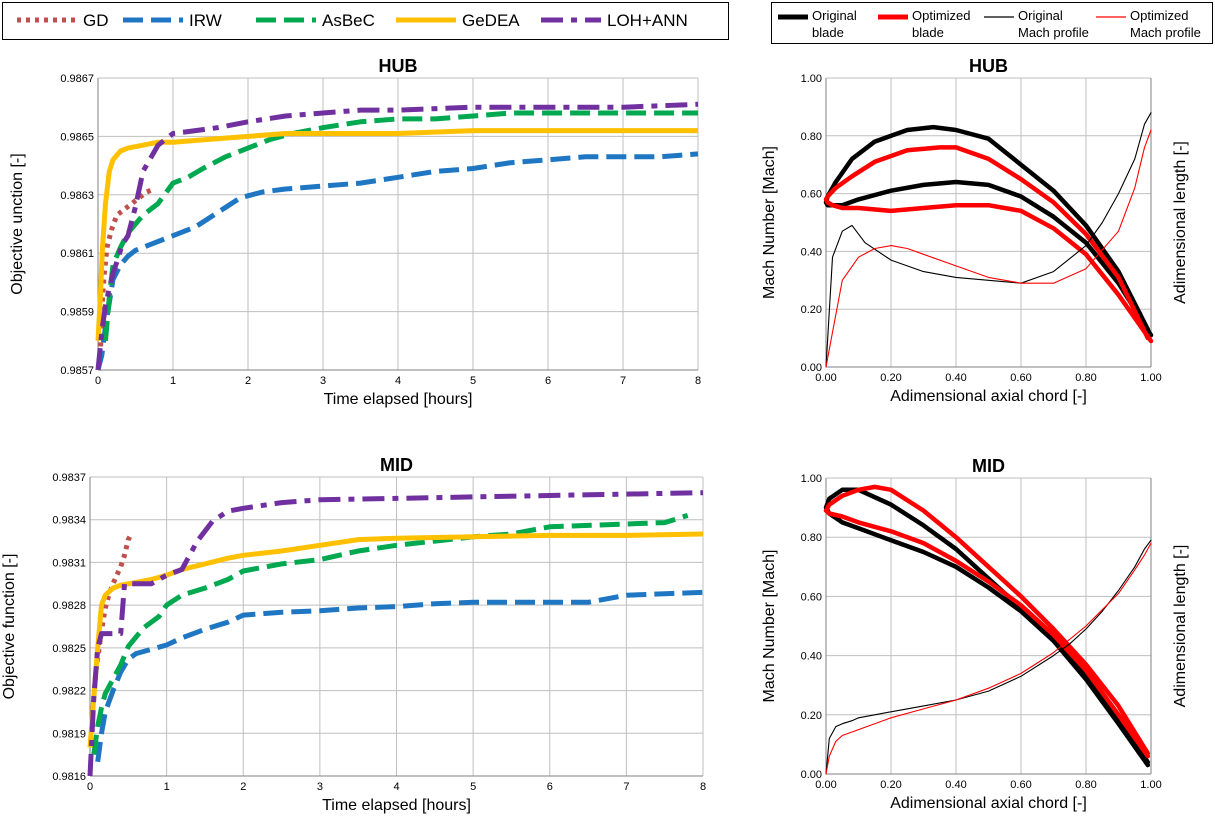 This screenshot has width=1215, height=834. What do you see at coordinates (167, 787) in the screenshot?
I see `chart2-x-tick-label: 1` at bounding box center [167, 787].